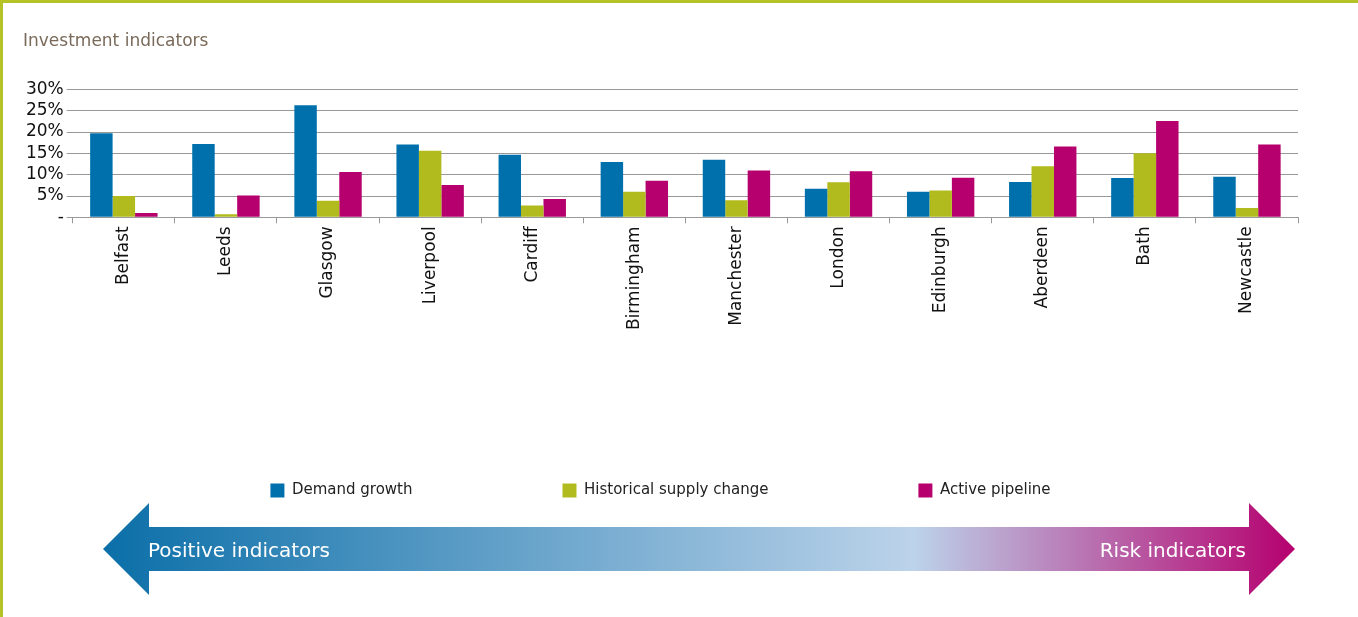  Describe the element at coordinates (939, 270) in the screenshot. I see `x-tick-label: Edinburgh` at that location.